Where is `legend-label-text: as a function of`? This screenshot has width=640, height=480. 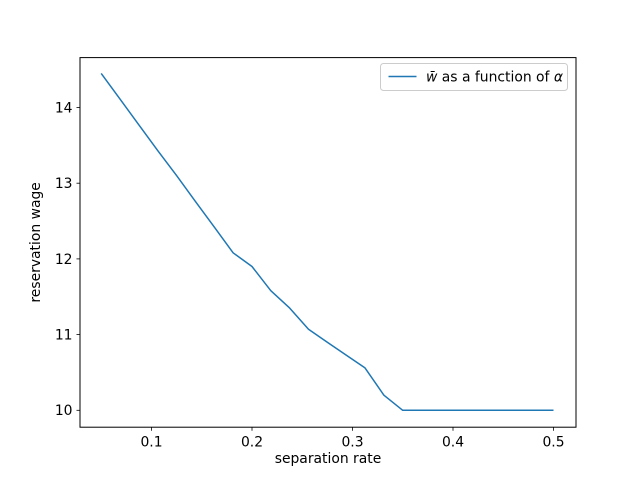
legend-label-text: as a function of is located at coordinates (495, 78).